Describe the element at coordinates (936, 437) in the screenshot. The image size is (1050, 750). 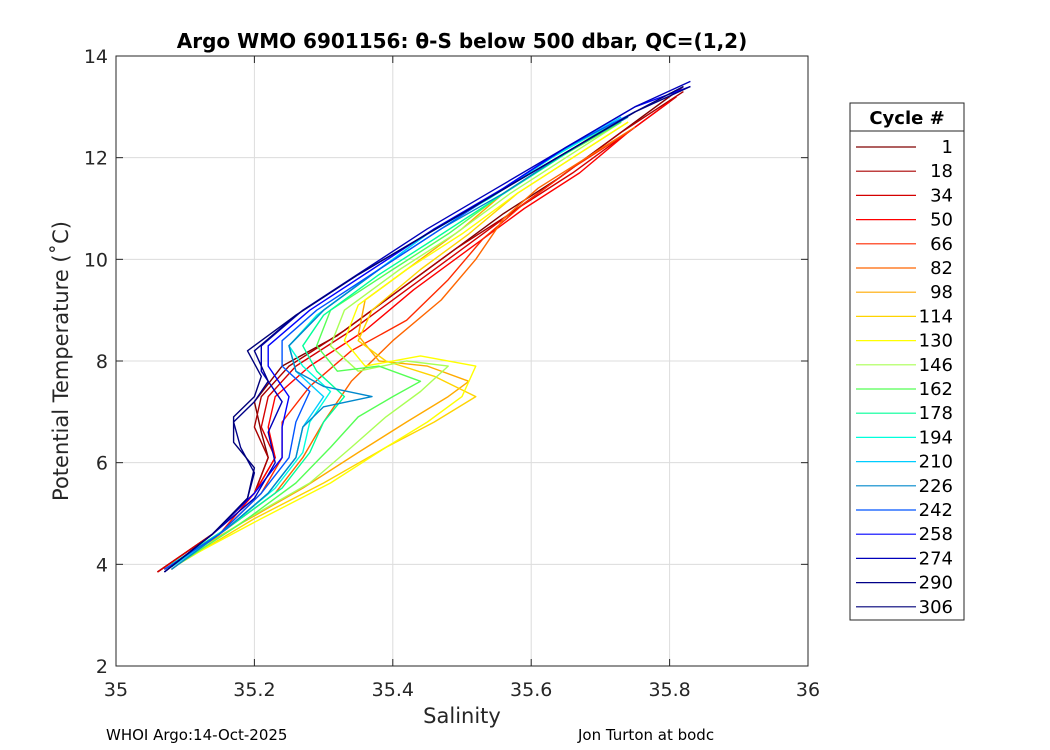
I see `legend-label: 194` at that location.